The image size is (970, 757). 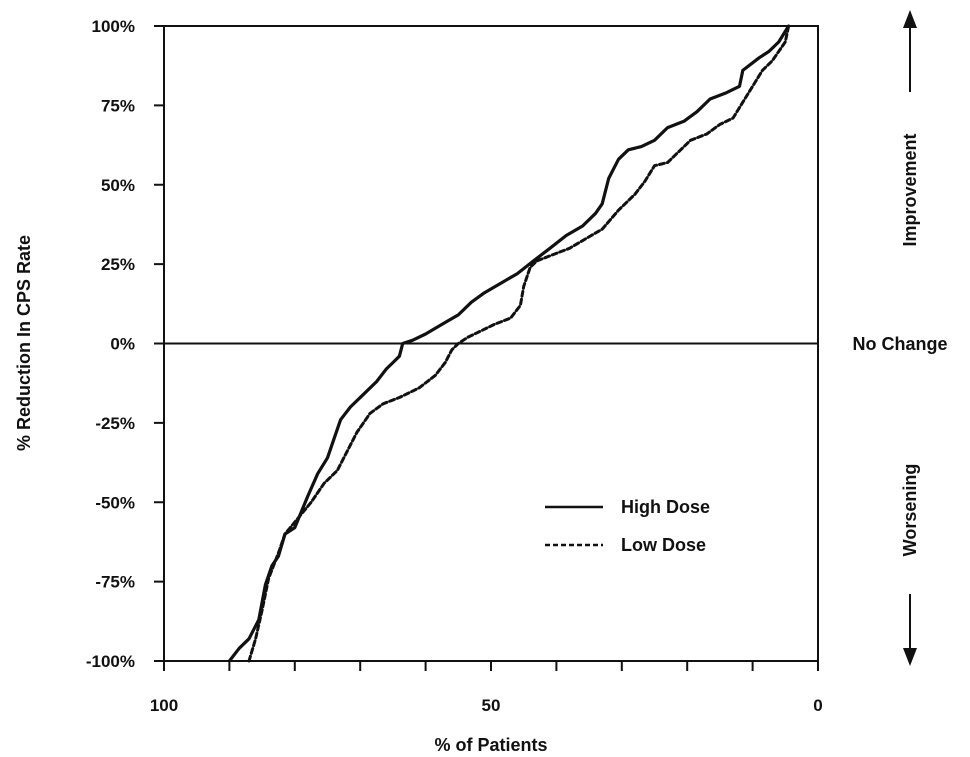 What do you see at coordinates (899, 344) in the screenshot?
I see `no-change-label: No Change` at bounding box center [899, 344].